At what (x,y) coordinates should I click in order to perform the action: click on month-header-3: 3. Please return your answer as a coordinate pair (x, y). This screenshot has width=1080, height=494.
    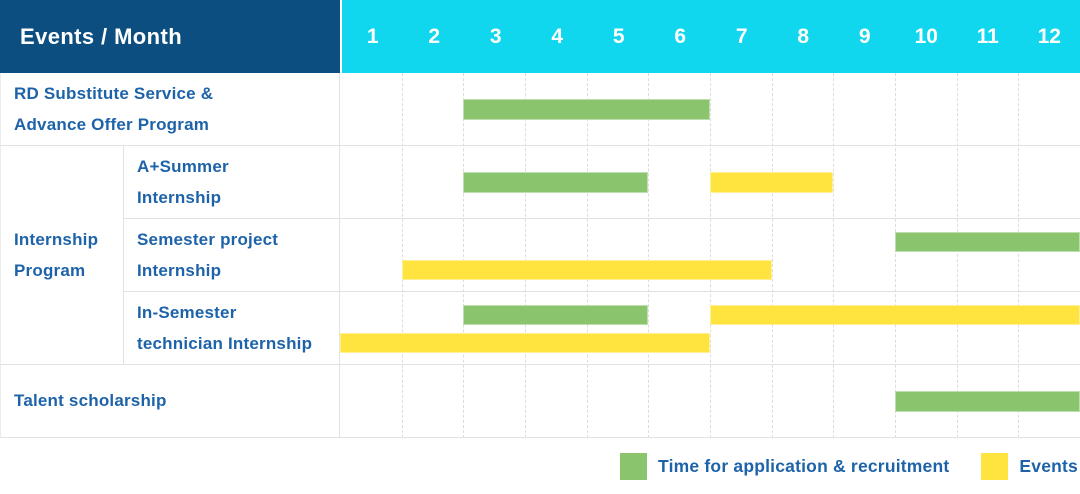
    Looking at the image, I should click on (495, 36).